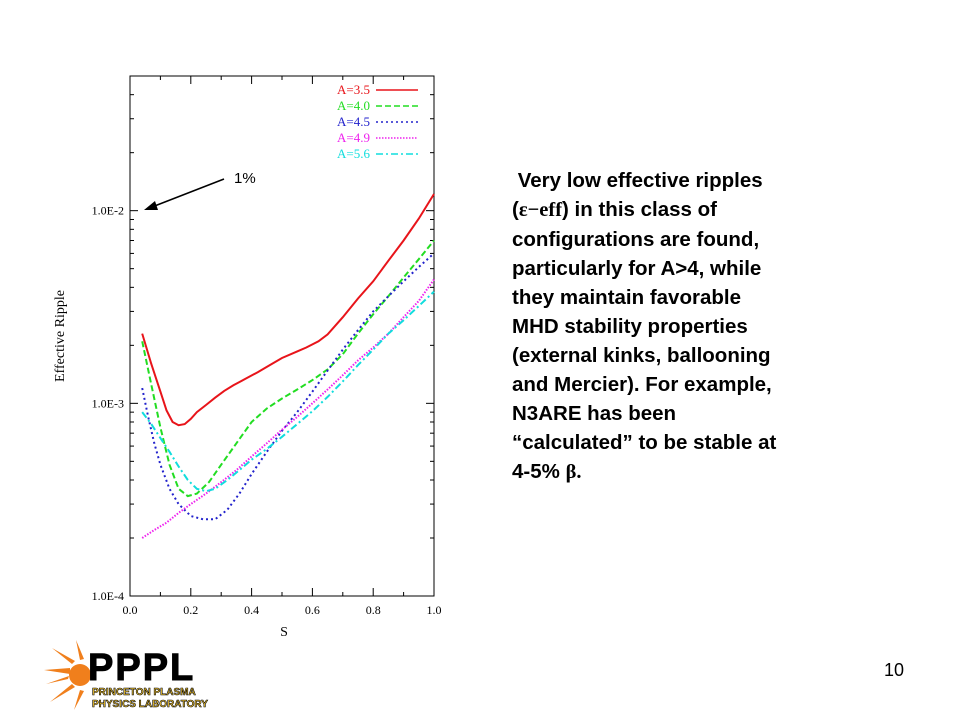 Image resolution: width=960 pixels, height=720 pixels. I want to click on y-axis-label: Effective Ripple, so click(60, 336).